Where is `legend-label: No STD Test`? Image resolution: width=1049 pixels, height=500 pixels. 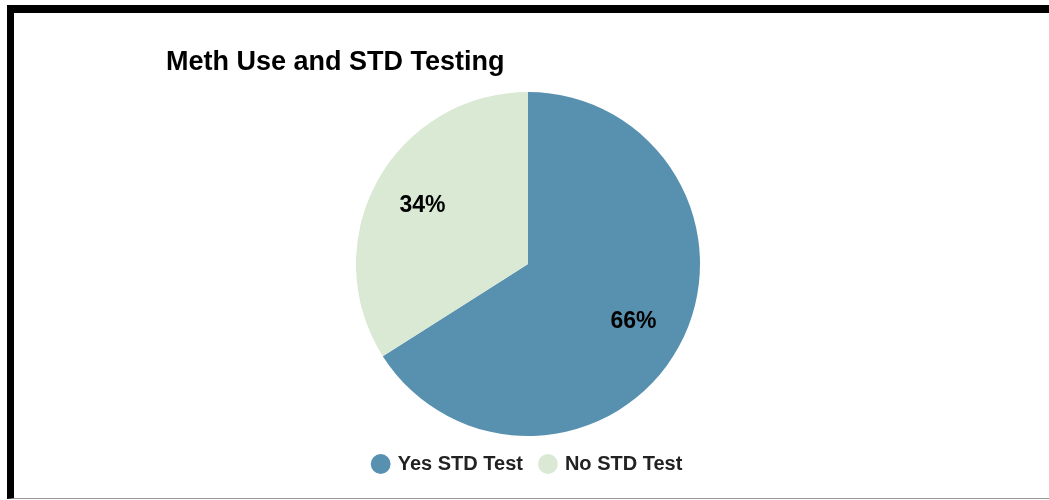
legend-label: No STD Test is located at coordinates (623, 462).